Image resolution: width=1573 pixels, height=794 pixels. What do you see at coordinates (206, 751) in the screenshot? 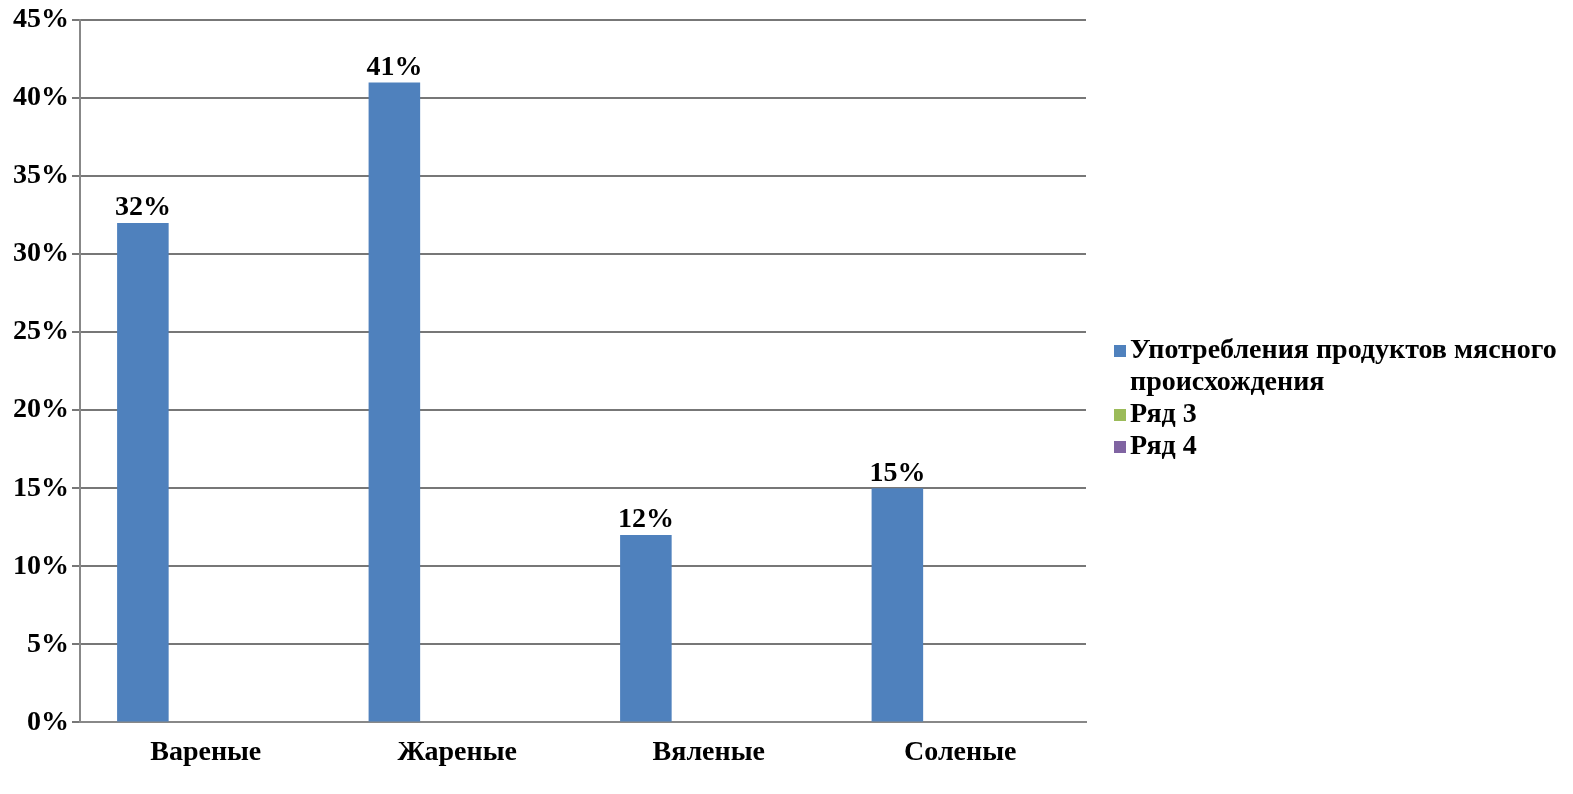
I see `x-tick-label: Вареные` at bounding box center [206, 751].